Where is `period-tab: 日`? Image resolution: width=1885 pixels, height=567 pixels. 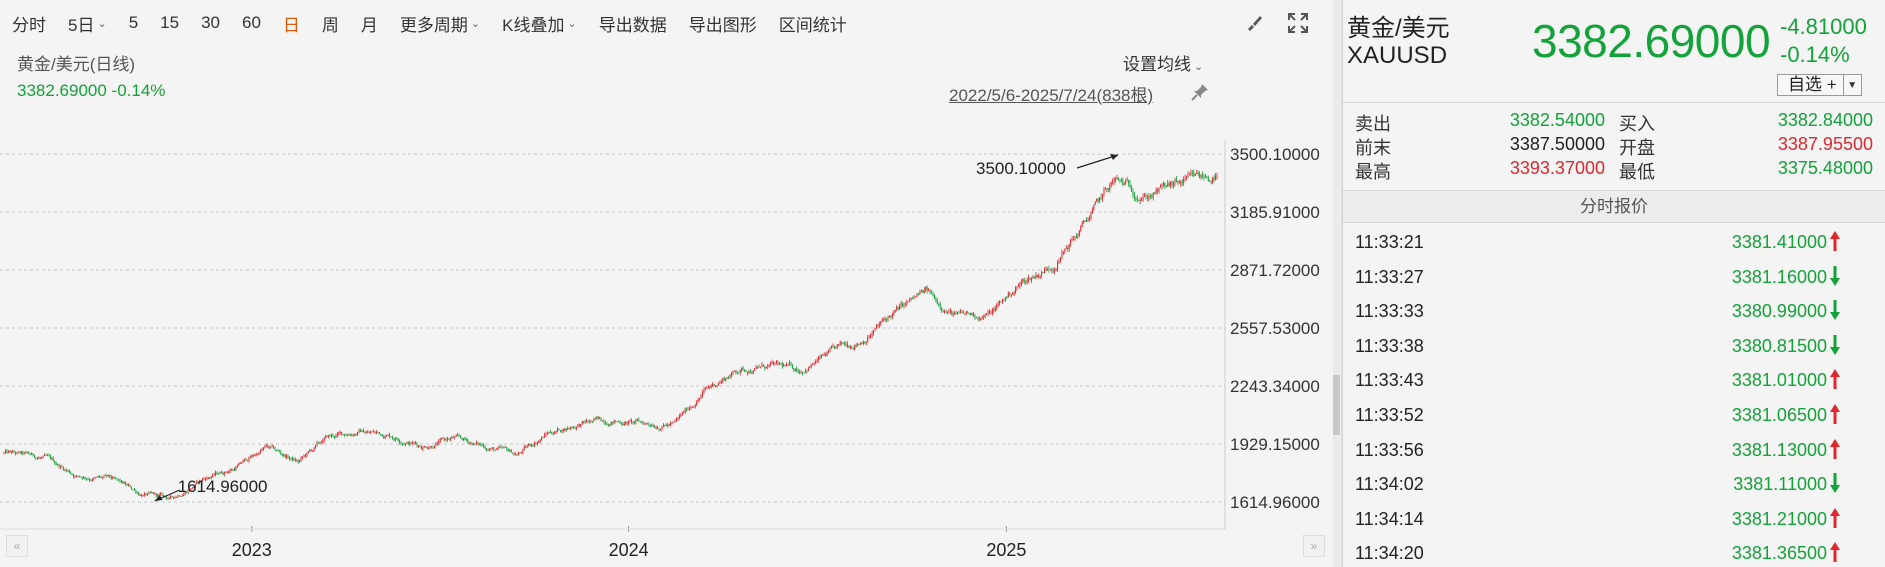 period-tab: 日 is located at coordinates (291, 23).